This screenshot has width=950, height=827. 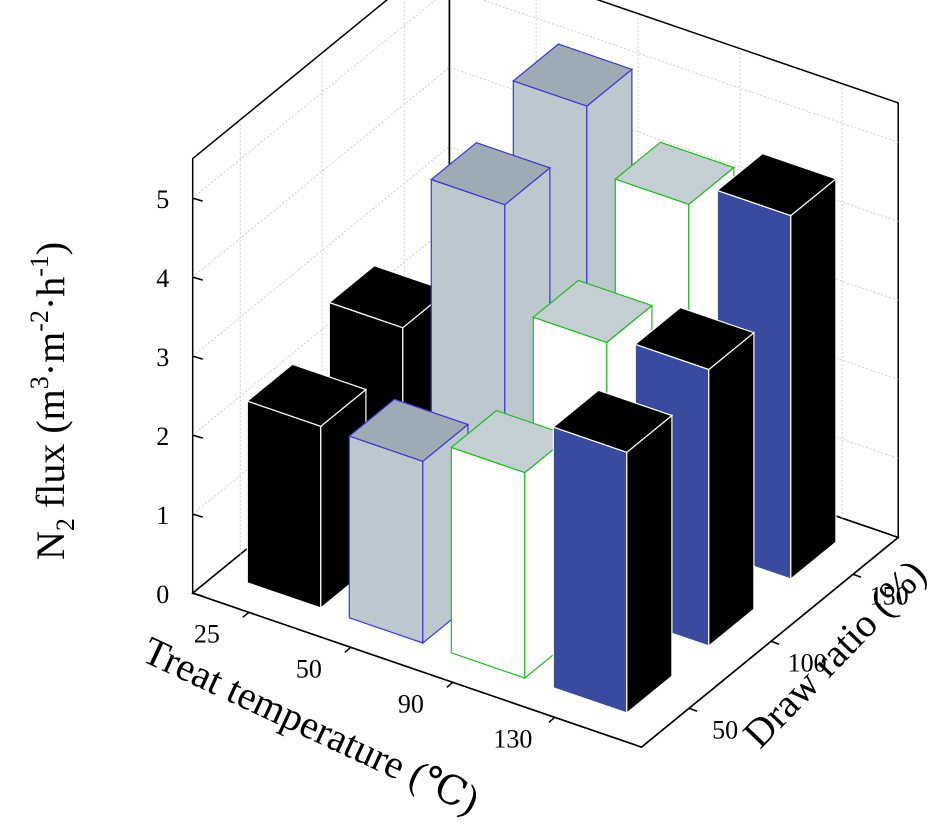 I want to click on y-axis-label: Draw ratio (%), so click(x=834, y=653).